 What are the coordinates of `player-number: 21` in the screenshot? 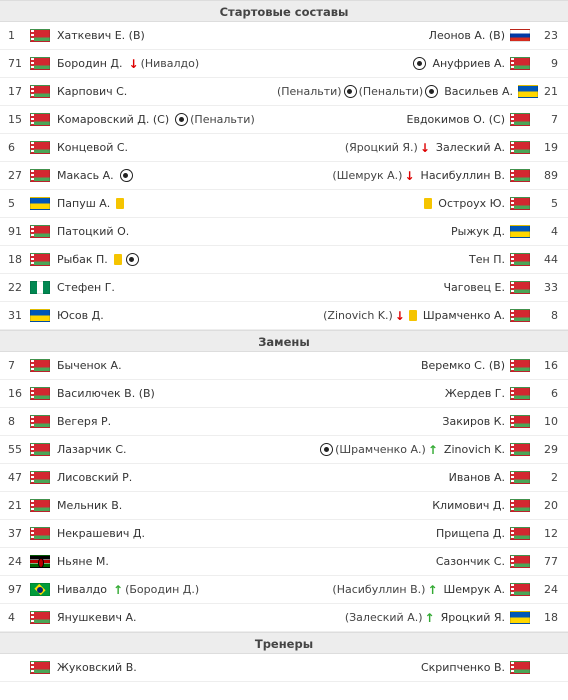 It's located at (551, 91).